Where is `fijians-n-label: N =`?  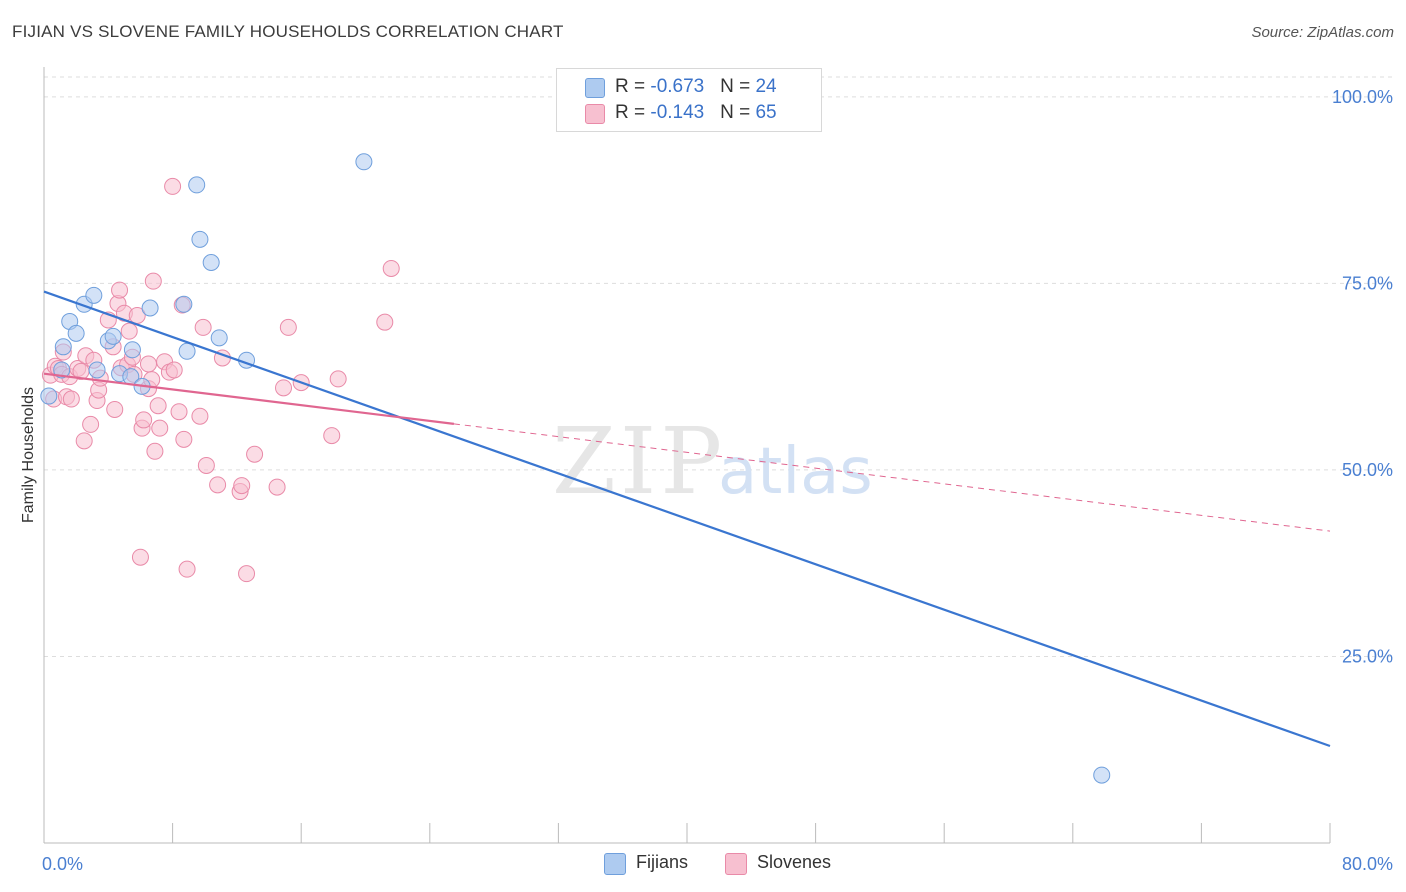
fijians-n-label: N = is located at coordinates (738, 86).